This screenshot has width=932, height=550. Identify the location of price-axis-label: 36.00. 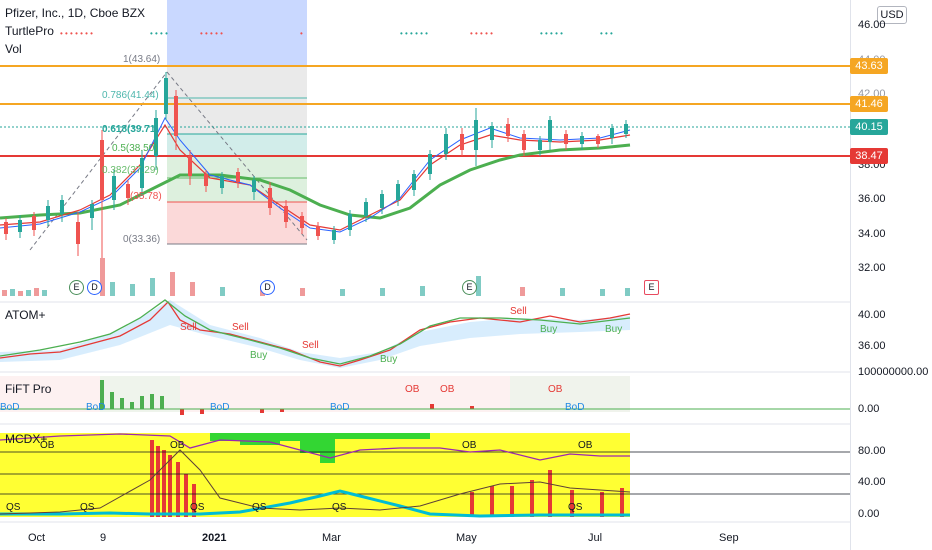
(872, 199).